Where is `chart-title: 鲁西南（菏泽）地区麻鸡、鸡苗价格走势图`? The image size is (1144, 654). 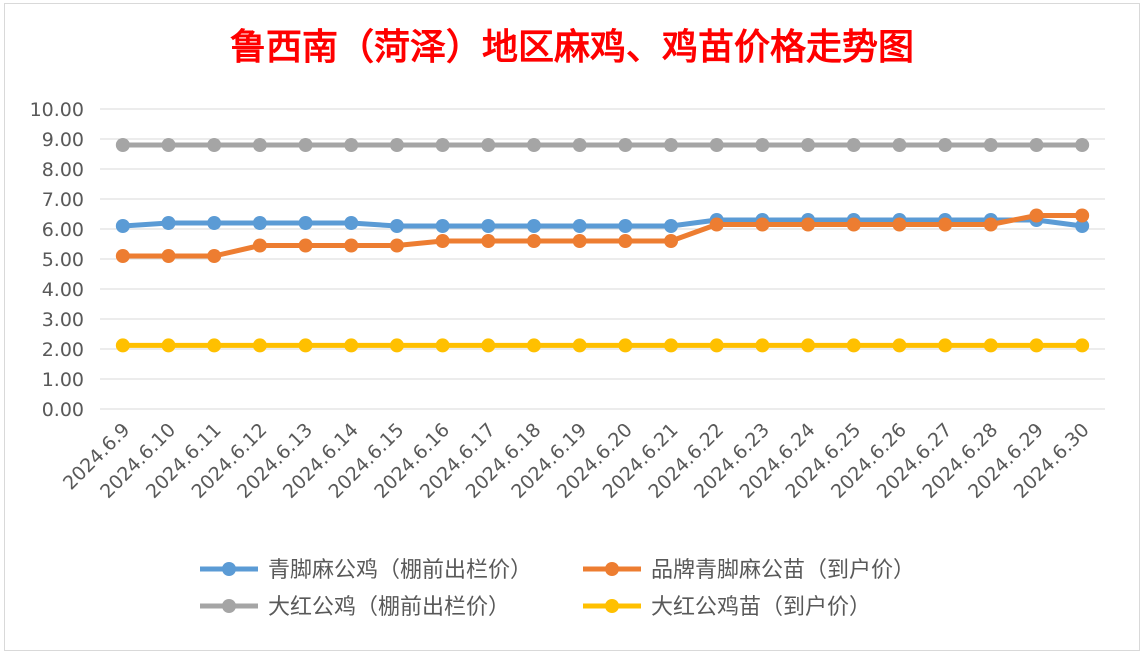 chart-title: 鲁西南（菏泽）地区麻鸡、鸡苗价格走势图 is located at coordinates (571, 47).